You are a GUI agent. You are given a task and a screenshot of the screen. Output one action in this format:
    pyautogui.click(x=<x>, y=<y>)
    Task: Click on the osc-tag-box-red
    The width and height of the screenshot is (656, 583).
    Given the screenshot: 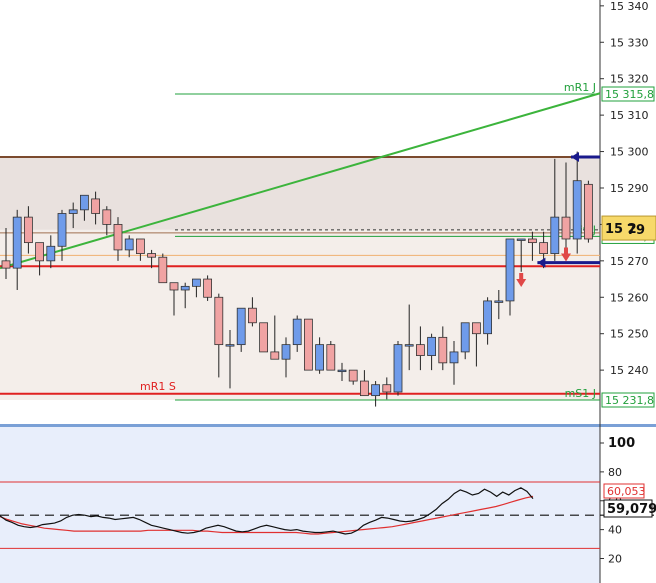 What is the action you would take?
    pyautogui.click(x=624, y=491)
    